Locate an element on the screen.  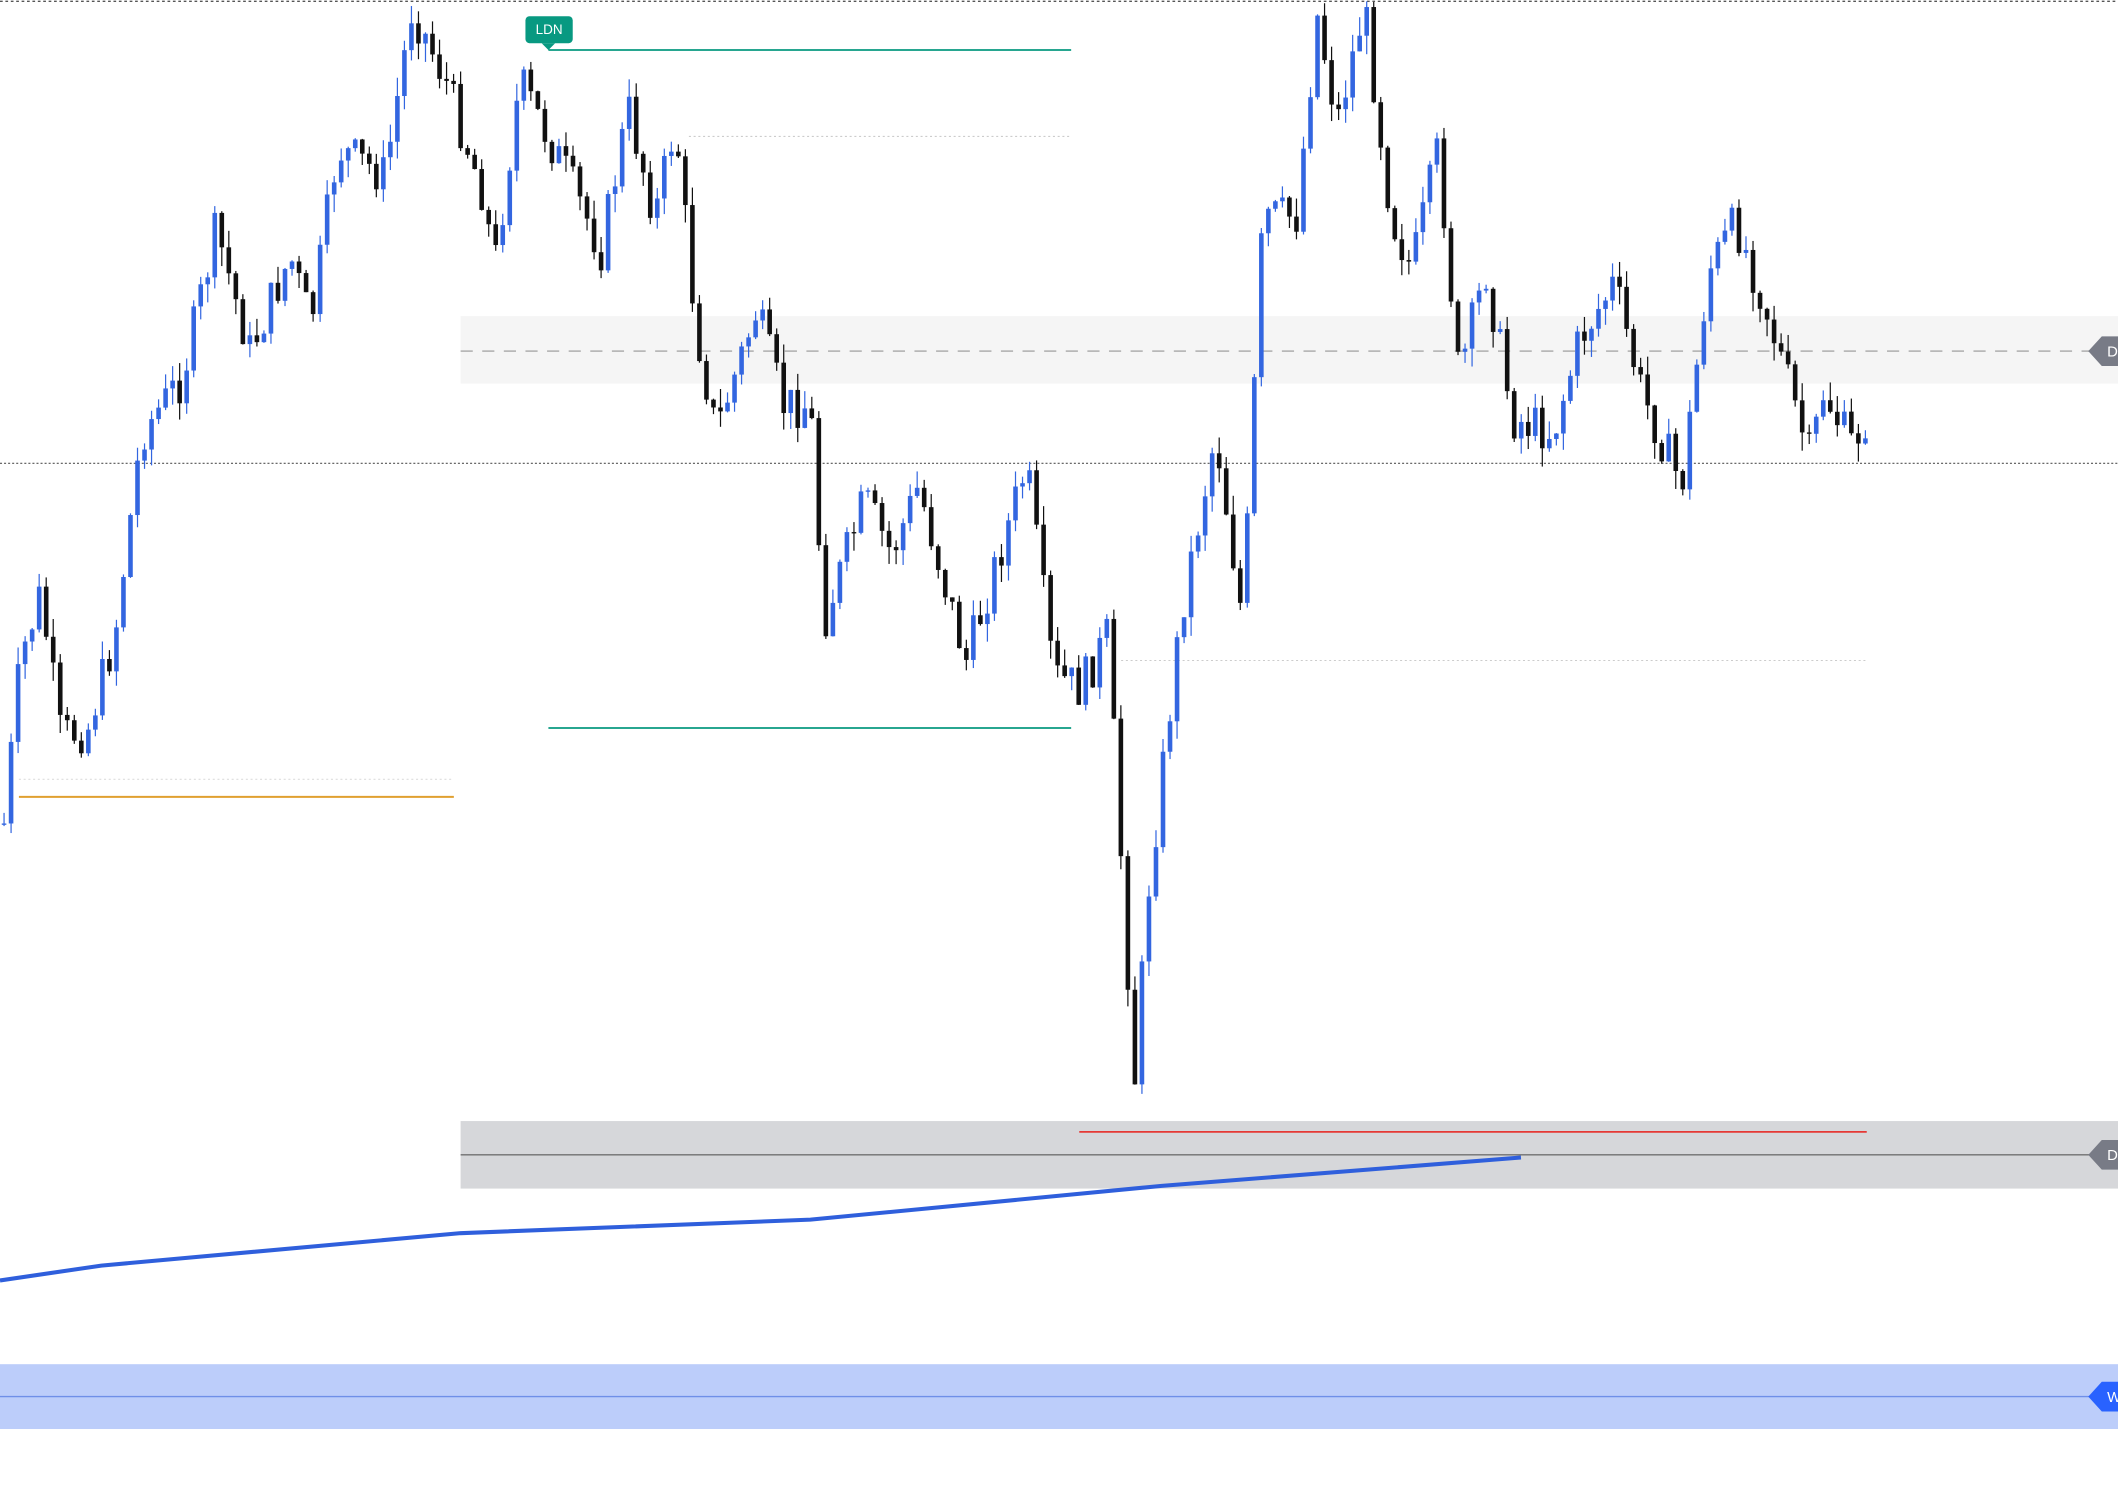
tag-label: W is located at coordinates (2112, 1398).